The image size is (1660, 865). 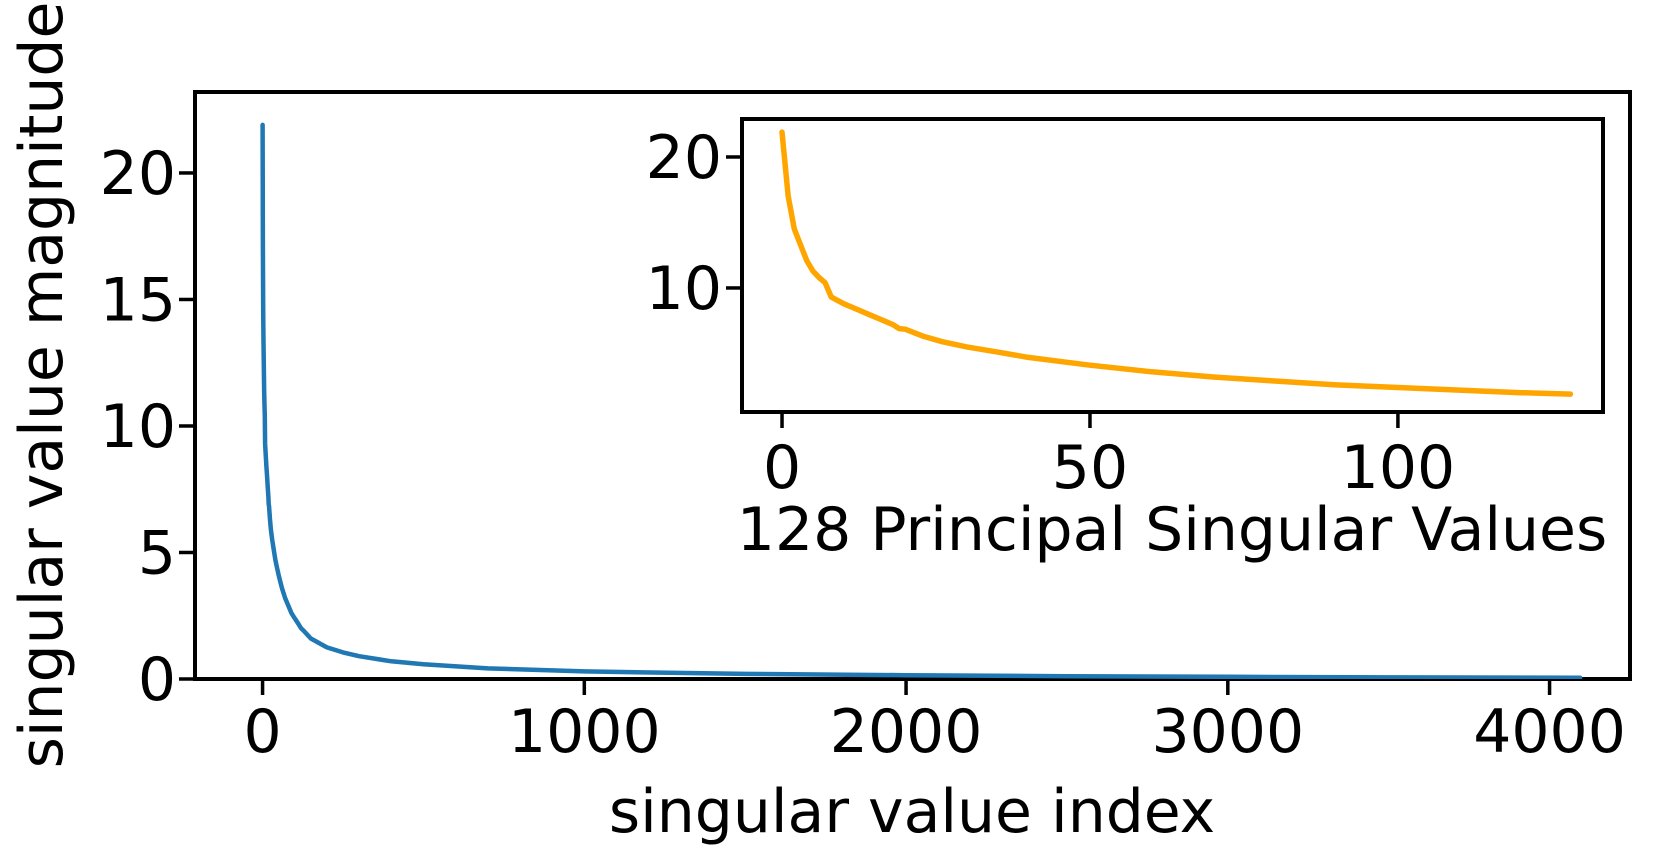 I want to click on inset-x-tick-label: 100, so click(x=1398, y=468).